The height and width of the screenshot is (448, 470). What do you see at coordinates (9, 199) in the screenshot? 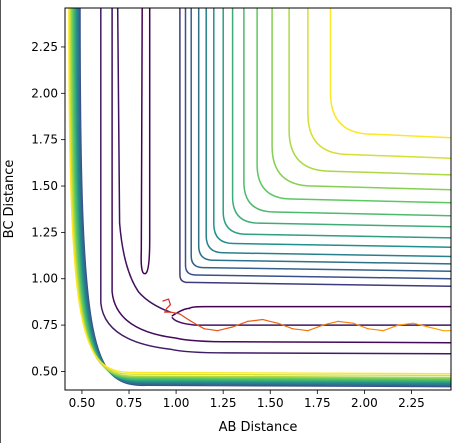
I see `y-axis-label: BC Distance` at bounding box center [9, 199].